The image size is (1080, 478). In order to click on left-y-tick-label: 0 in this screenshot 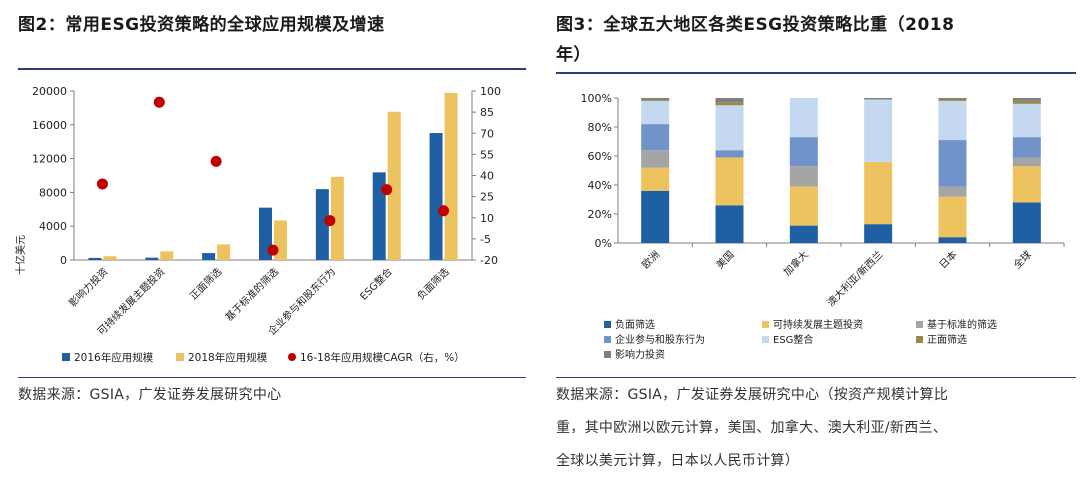, I will do `click(63, 260)`.